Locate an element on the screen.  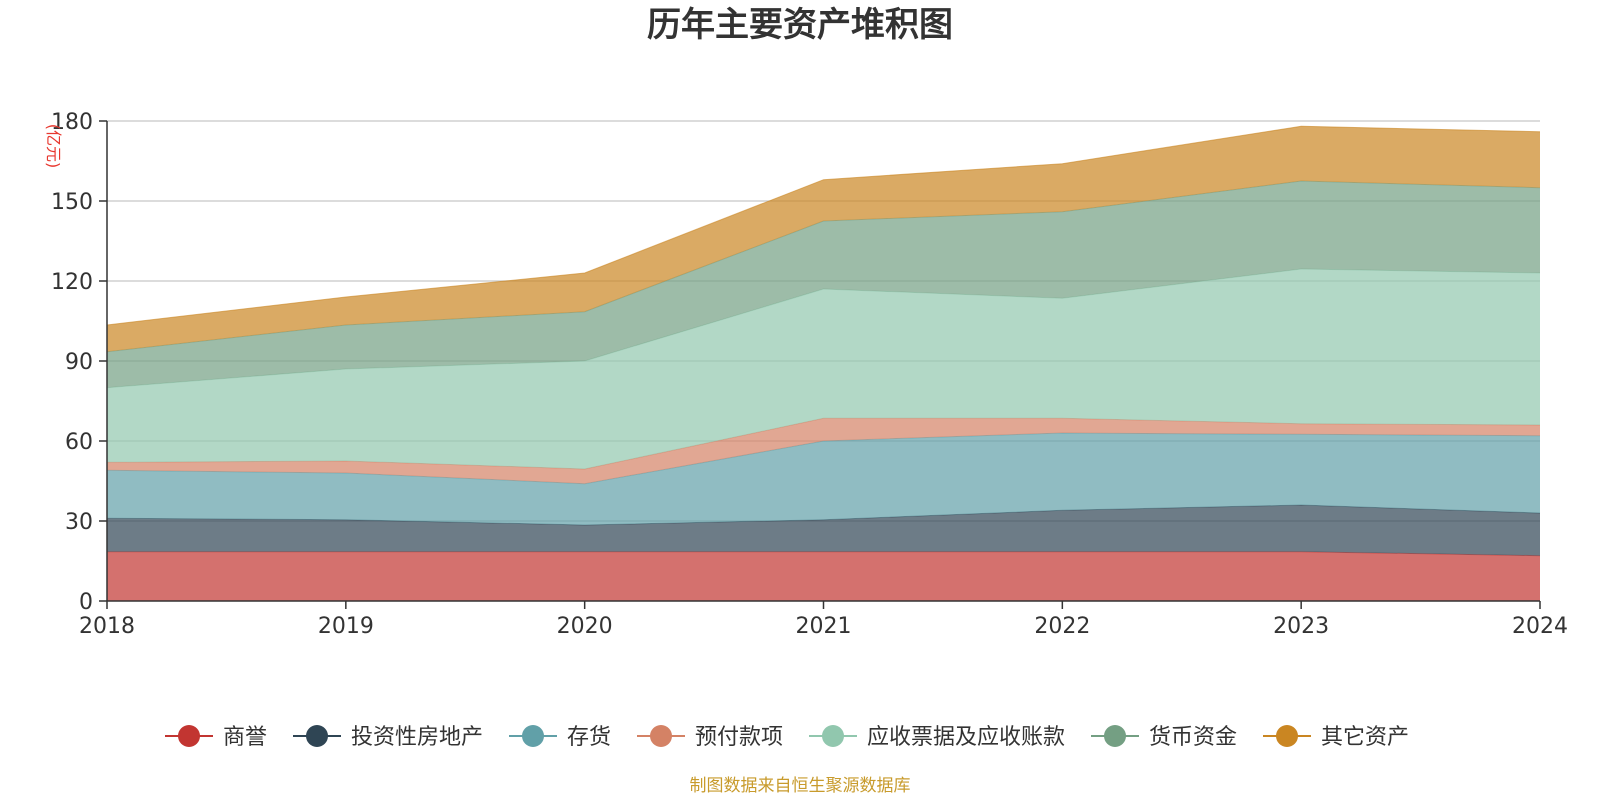
legend-item-3: 预付款项 is located at coordinates (710, 737).